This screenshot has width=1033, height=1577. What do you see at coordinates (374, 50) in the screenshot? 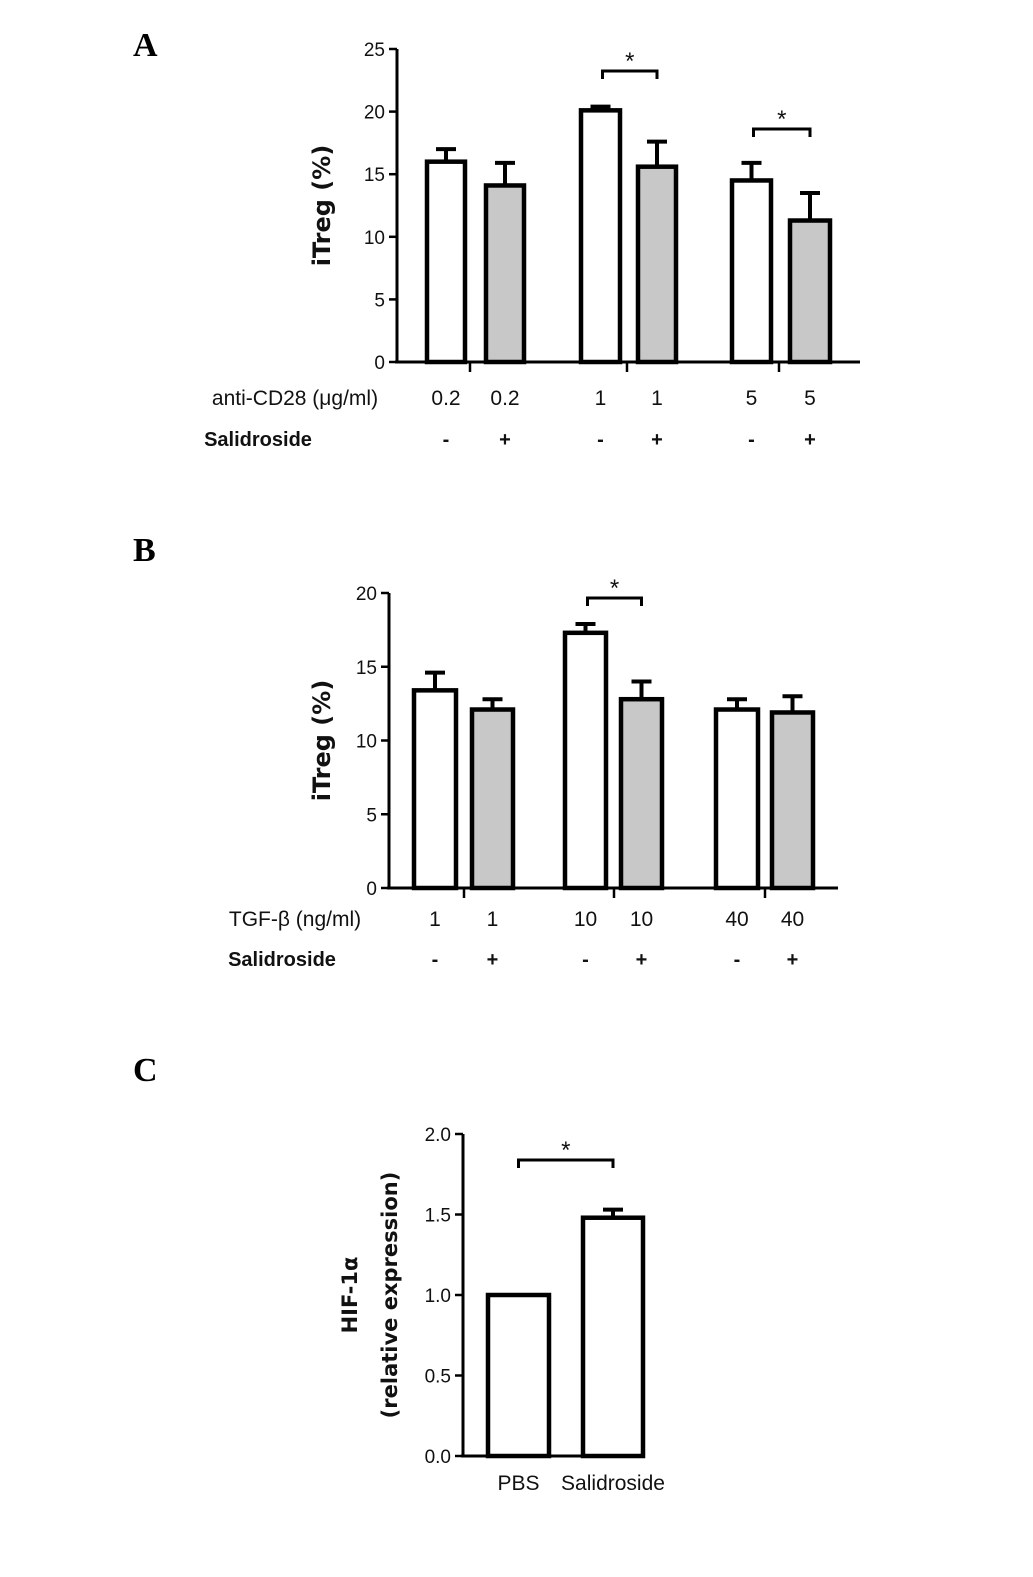
I see `y-tick-label: 25` at bounding box center [374, 50].